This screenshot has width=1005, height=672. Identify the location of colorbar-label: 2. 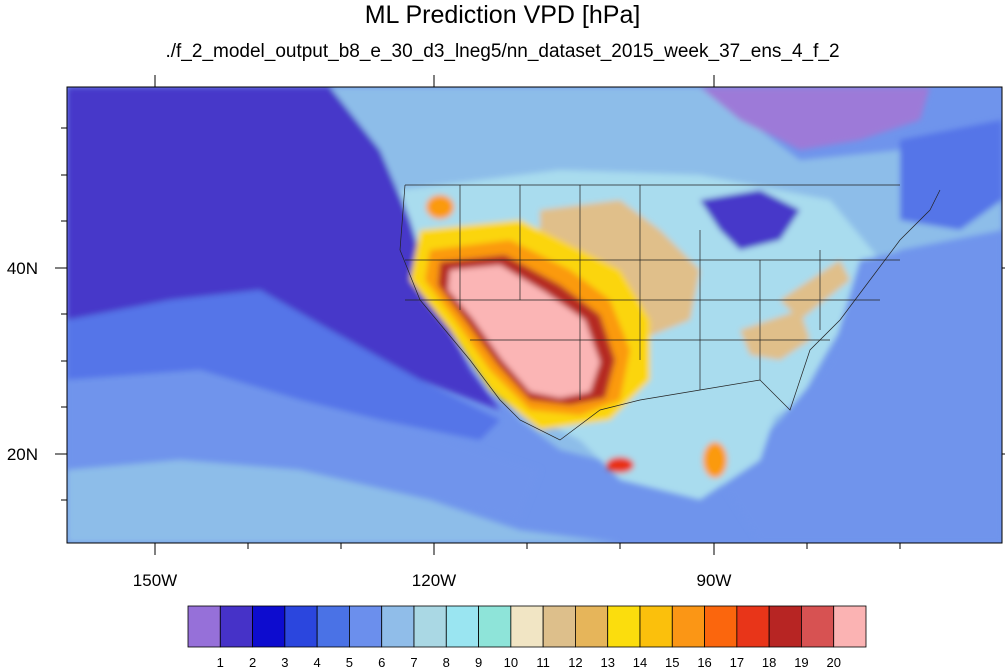
(252, 662).